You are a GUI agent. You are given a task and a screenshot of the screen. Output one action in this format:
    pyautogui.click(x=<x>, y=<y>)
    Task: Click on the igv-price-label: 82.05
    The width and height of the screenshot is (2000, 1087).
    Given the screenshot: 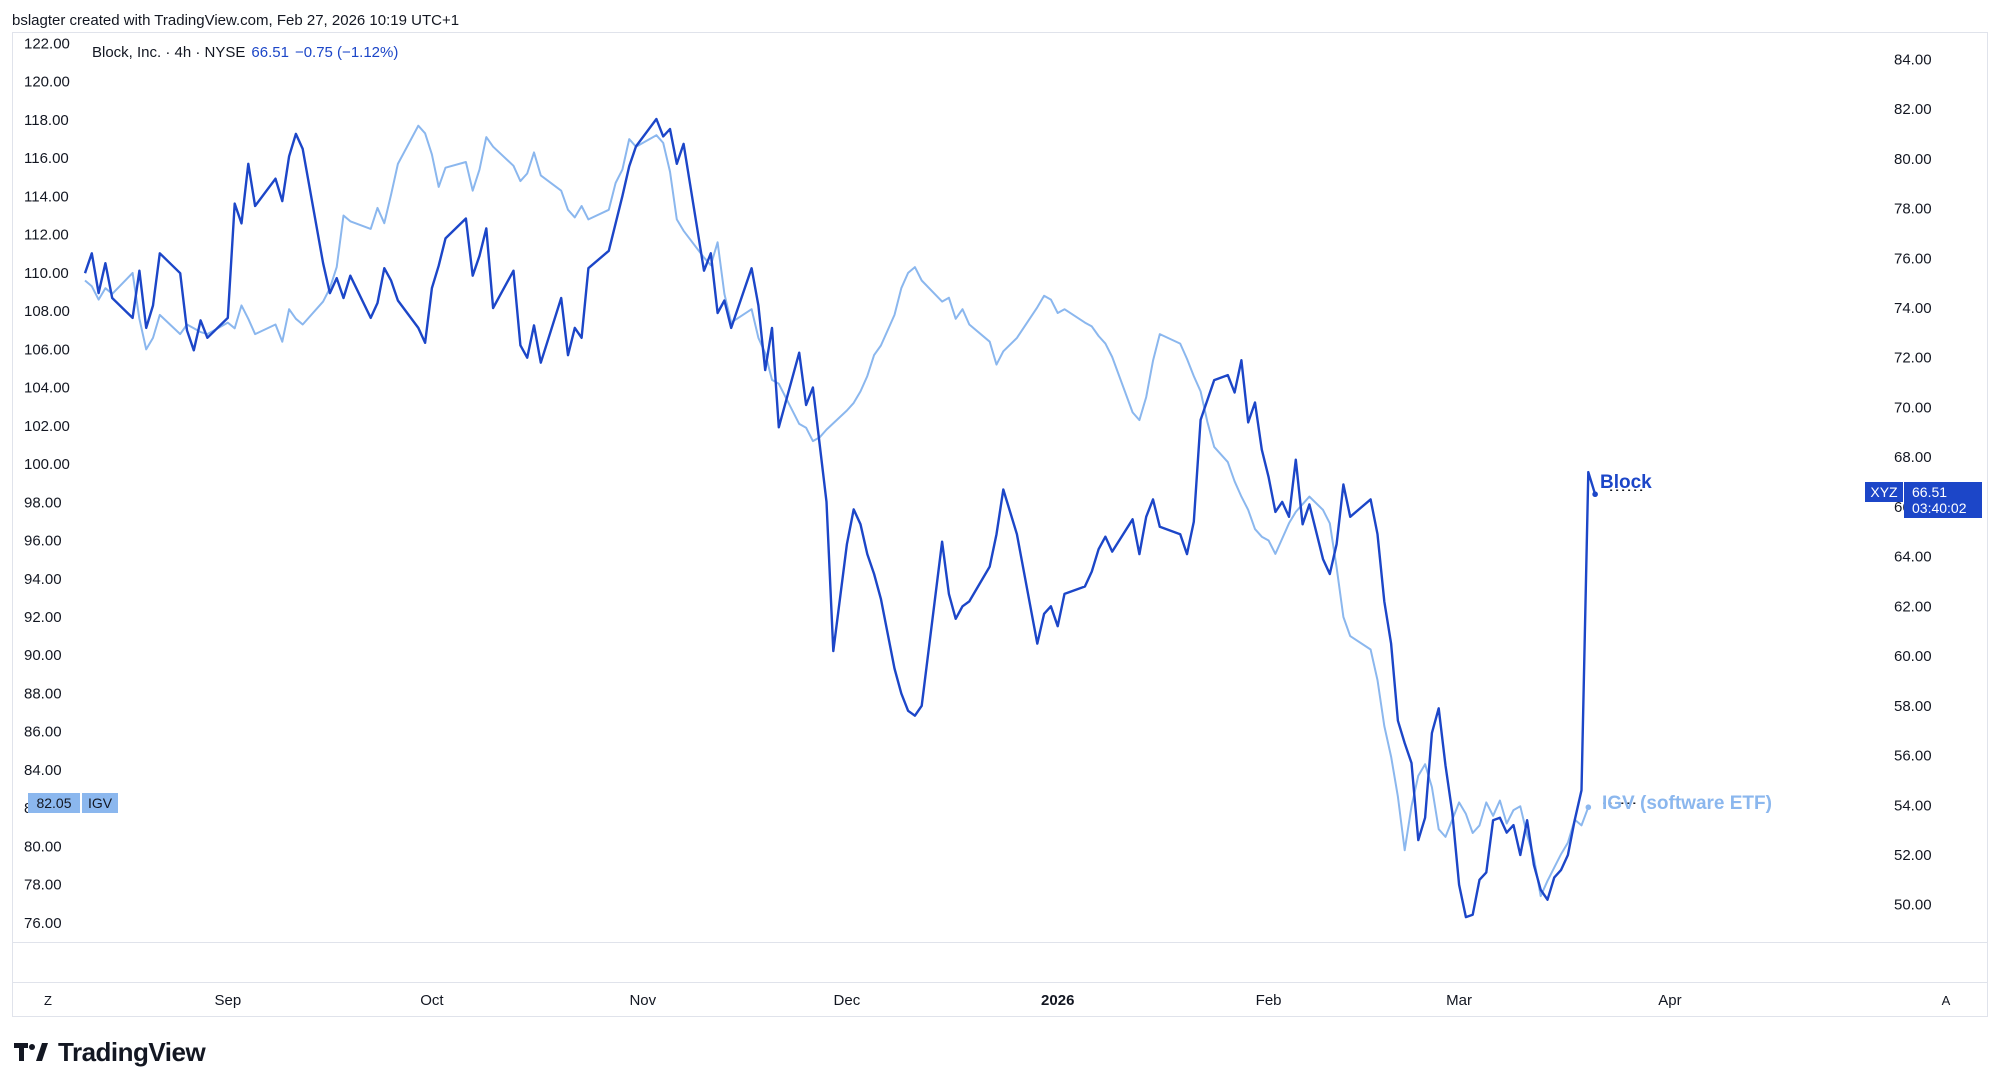 What is the action you would take?
    pyautogui.click(x=54, y=803)
    